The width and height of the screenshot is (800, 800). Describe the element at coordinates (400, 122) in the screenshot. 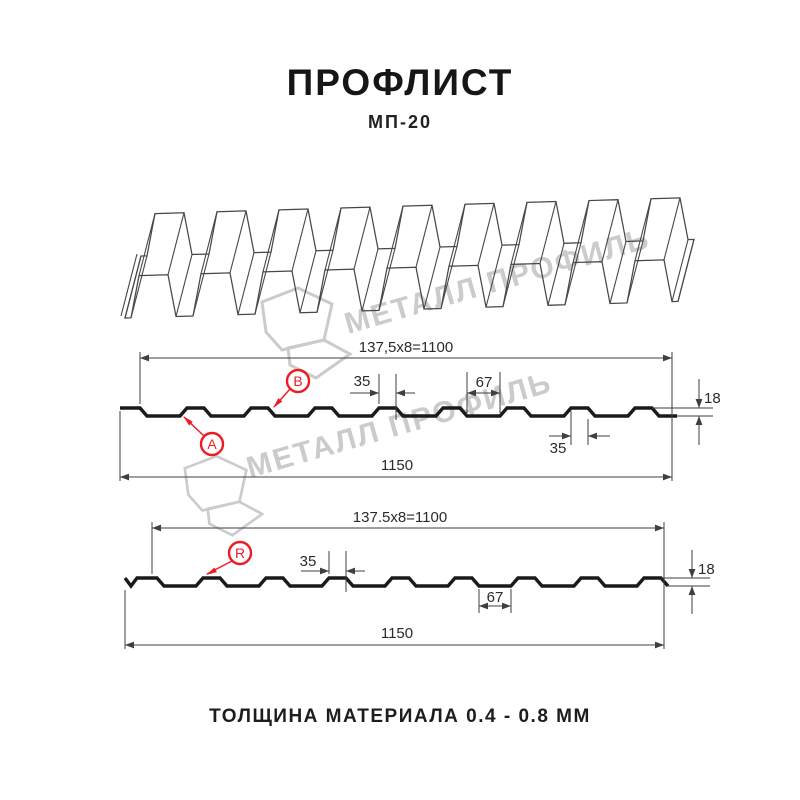

I see `page-subtitle: МП-20` at that location.